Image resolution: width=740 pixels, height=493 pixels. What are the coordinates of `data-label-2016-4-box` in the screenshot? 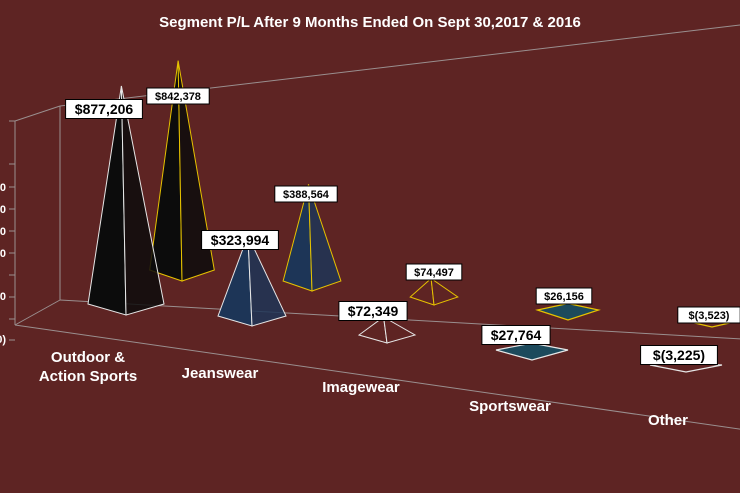 It's located at (708, 315).